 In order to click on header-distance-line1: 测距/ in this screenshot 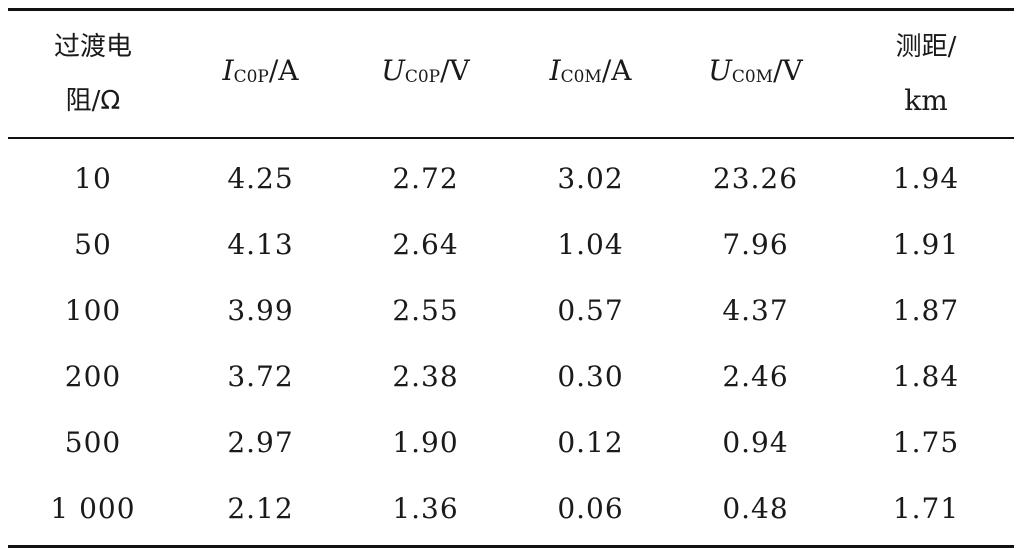, I will do `click(926, 47)`.